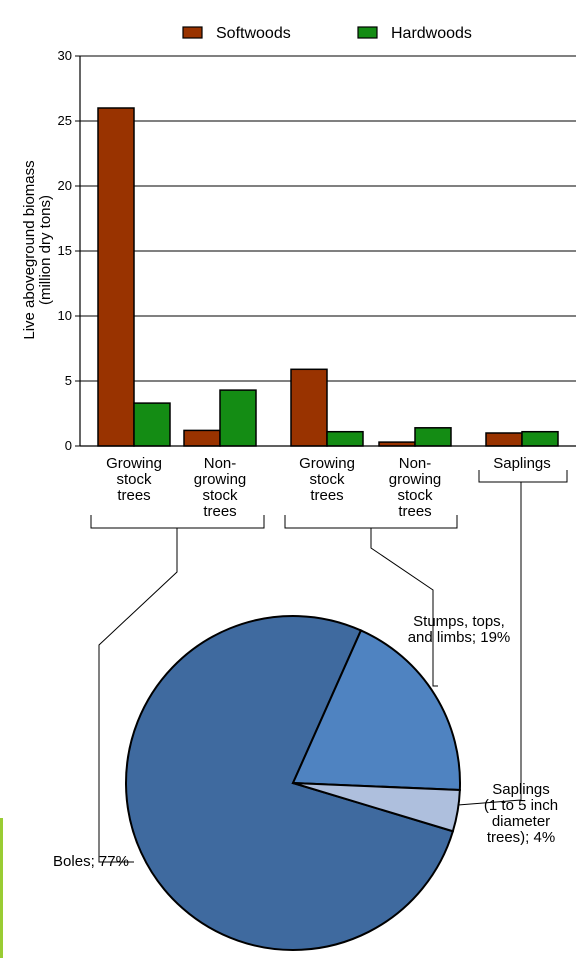 Image resolution: width=576 pixels, height=968 pixels. Describe the element at coordinates (1, 888) in the screenshot. I see `side-accent-bar` at that location.